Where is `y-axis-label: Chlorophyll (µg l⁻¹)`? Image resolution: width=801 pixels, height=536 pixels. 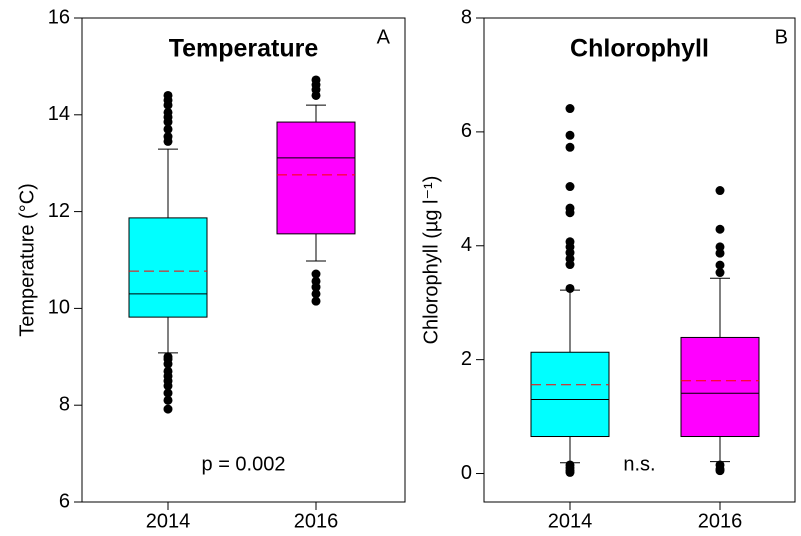 y-axis-label: Chlorophyll (µg l⁻¹) is located at coordinates (431, 260).